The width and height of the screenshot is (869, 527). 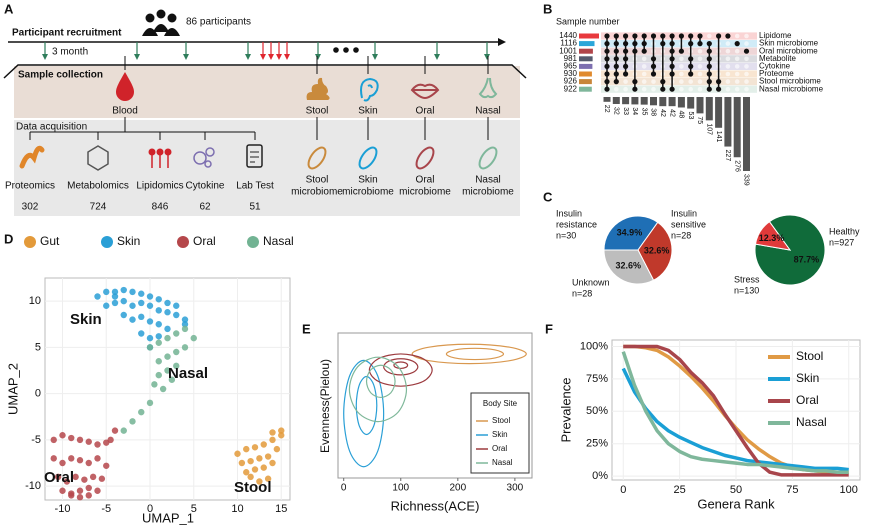 I want to click on person-body, so click(x=161, y=28).